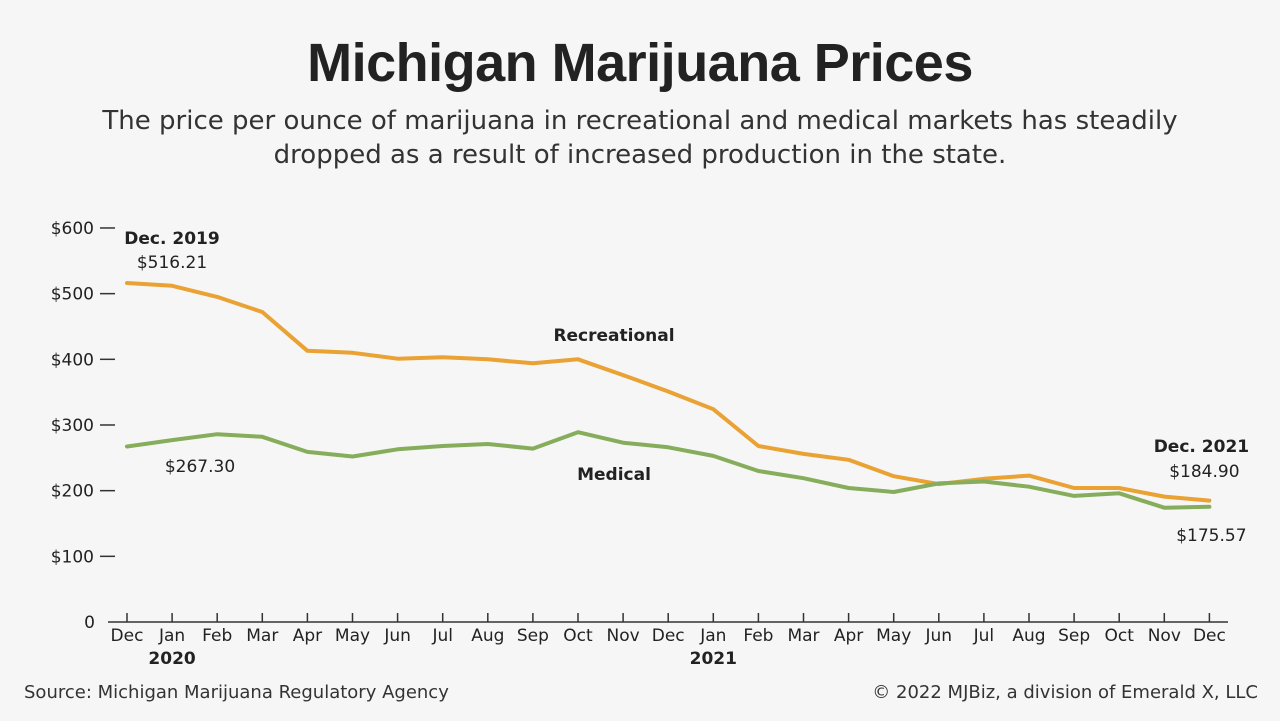 The image size is (1280, 721). Describe the element at coordinates (640, 63) in the screenshot. I see `chart-title: Michigan Marijuana Prices` at that location.